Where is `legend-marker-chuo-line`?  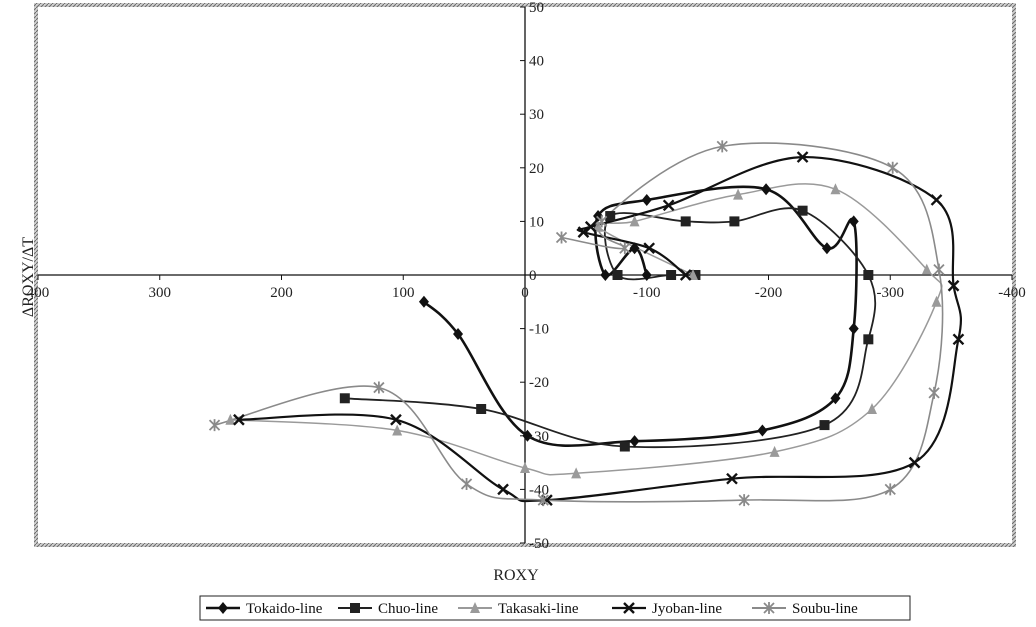
legend-marker-chuo-line is located at coordinates (355, 608).